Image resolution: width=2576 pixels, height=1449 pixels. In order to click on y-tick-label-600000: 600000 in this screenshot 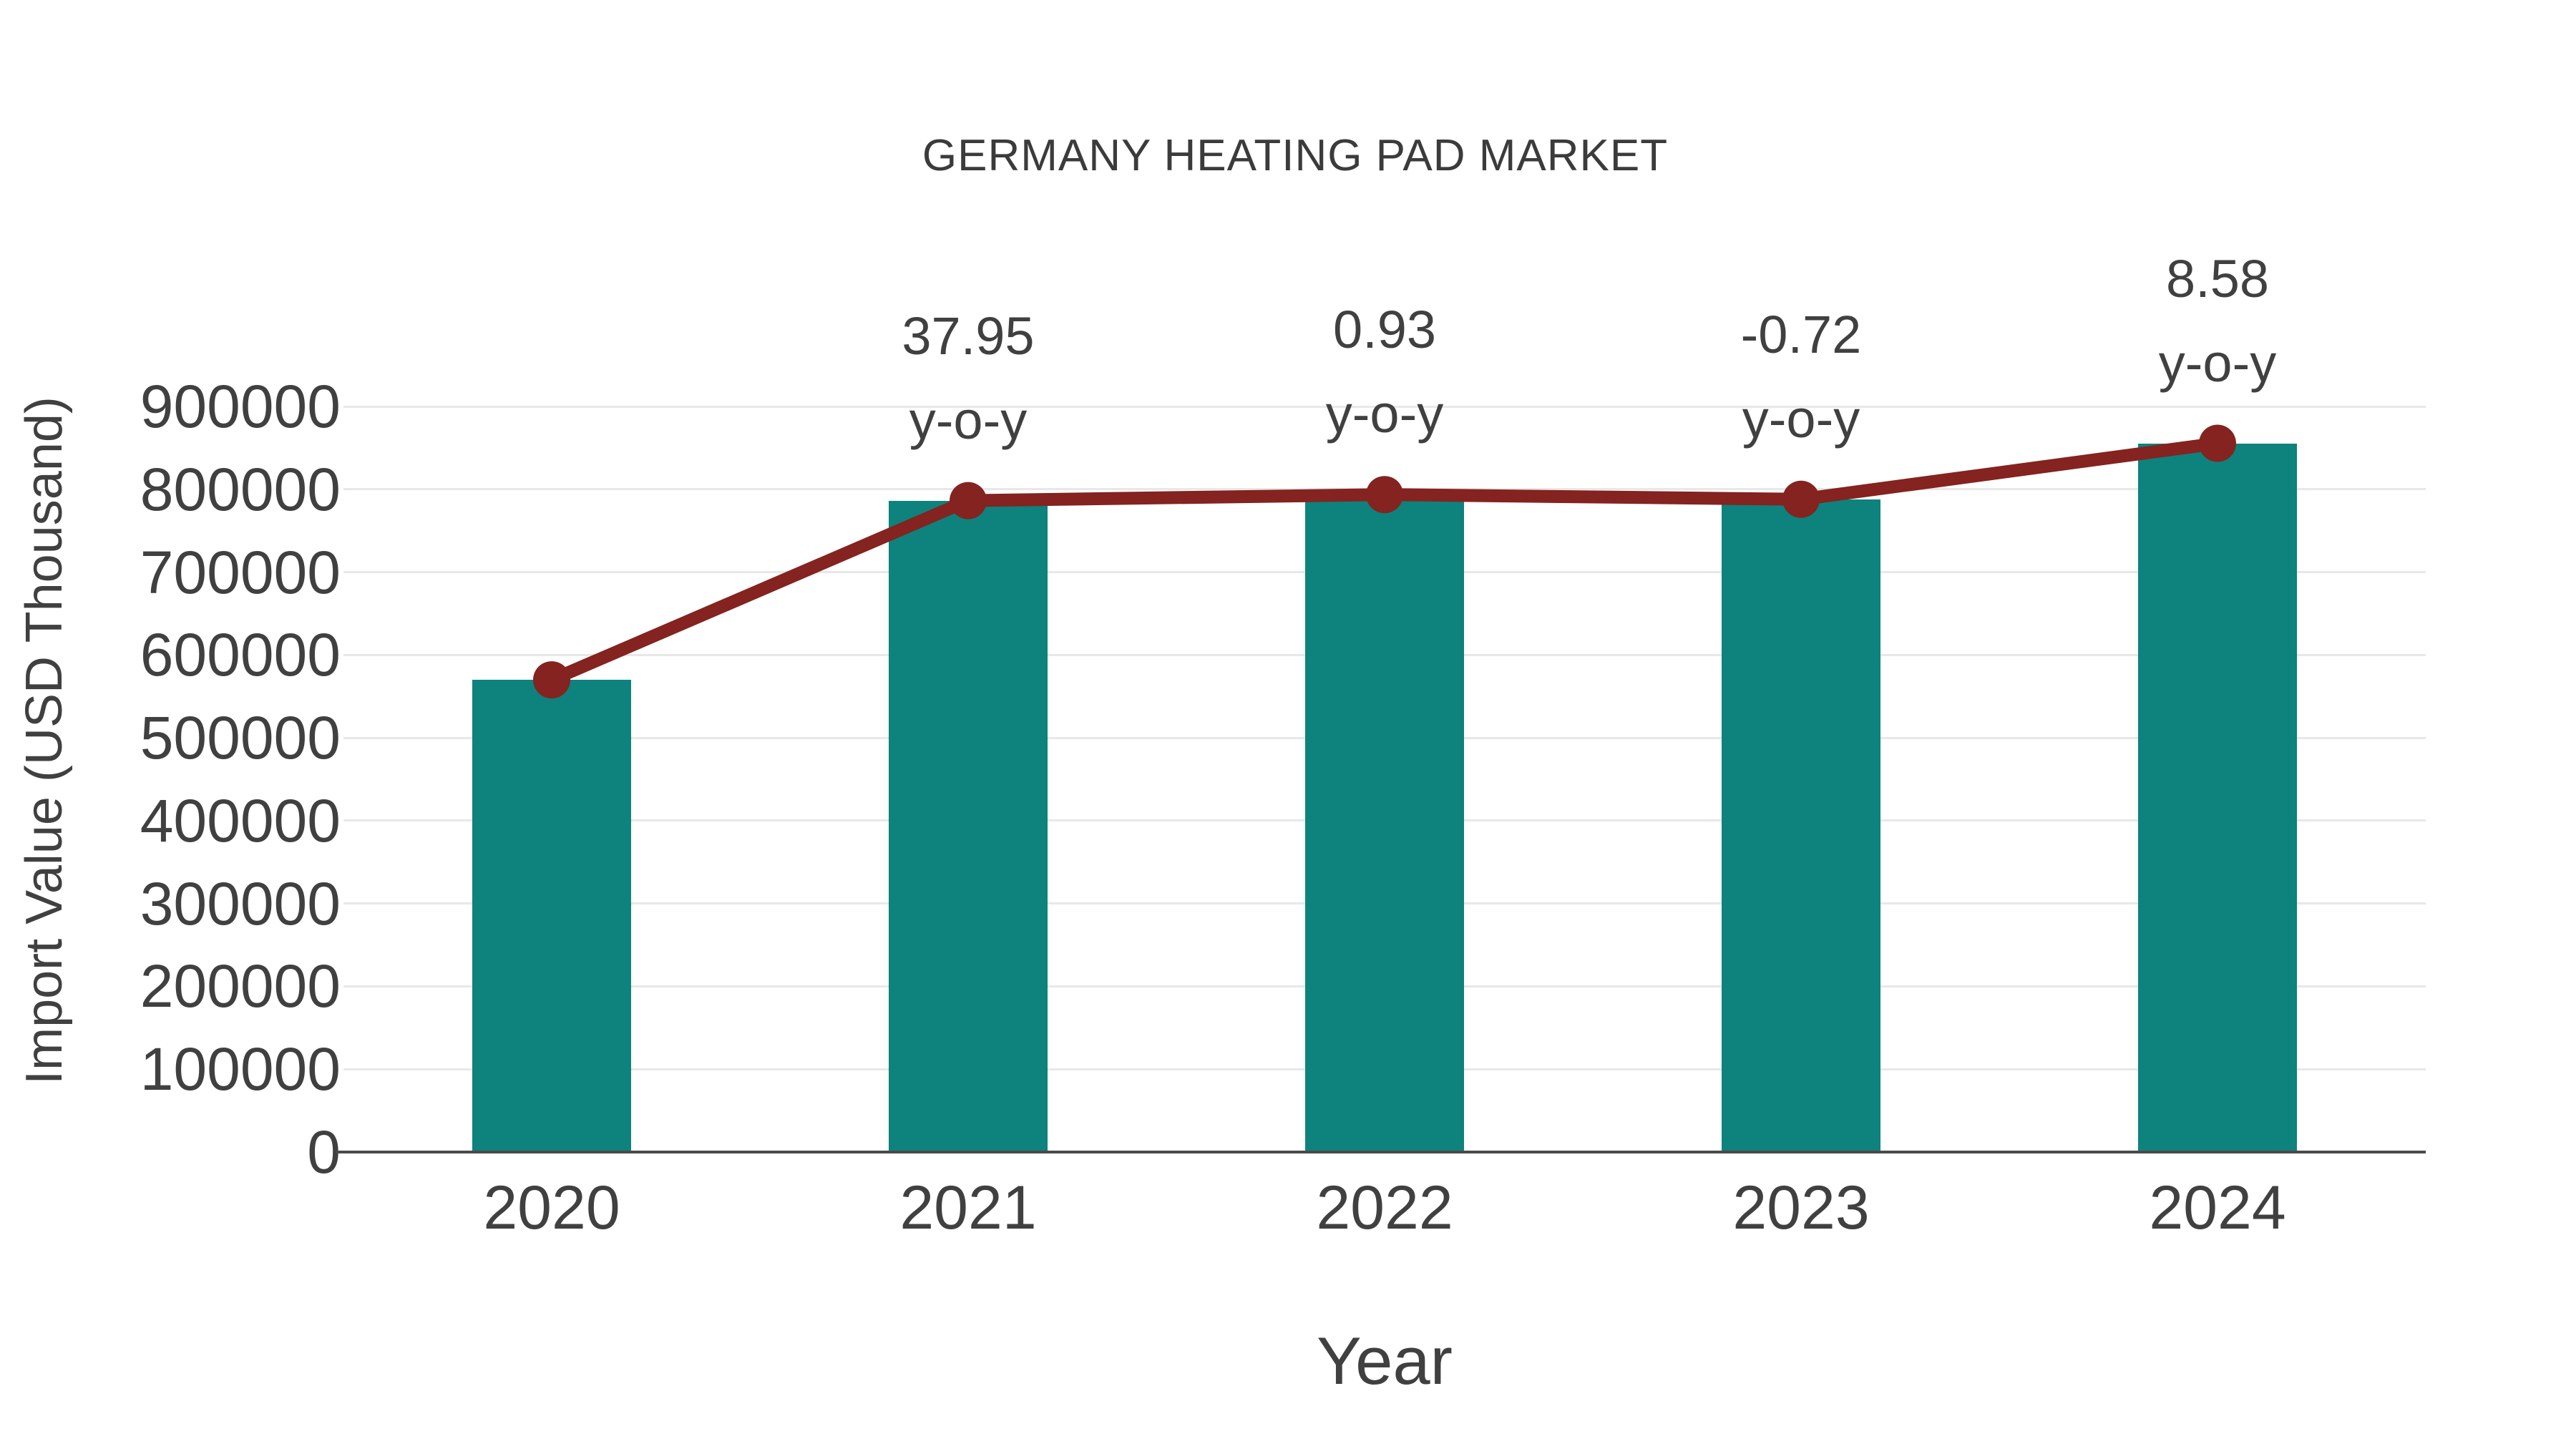, I will do `click(240, 655)`.